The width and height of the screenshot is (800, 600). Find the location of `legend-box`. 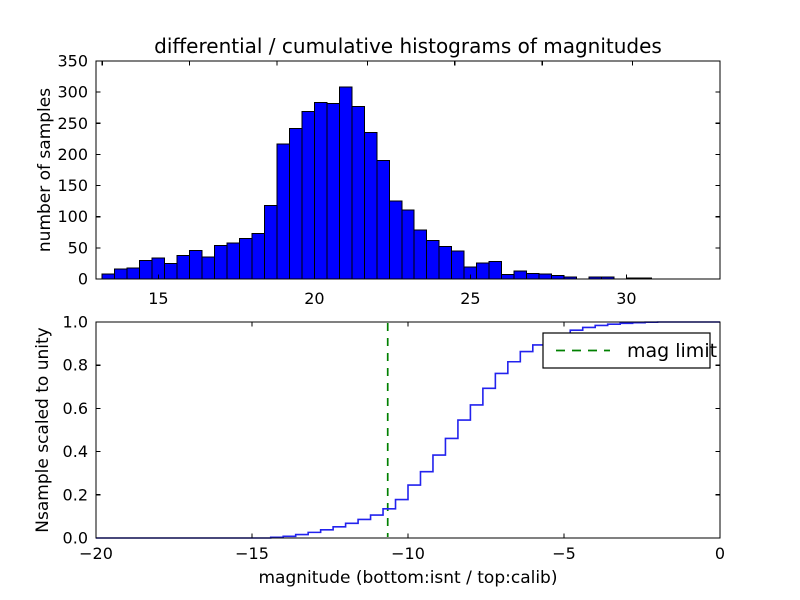

legend-box is located at coordinates (626, 350).